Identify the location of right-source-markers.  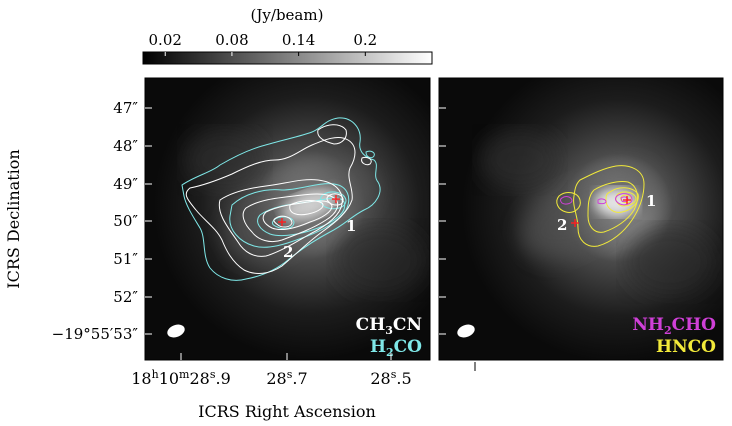
(601, 211).